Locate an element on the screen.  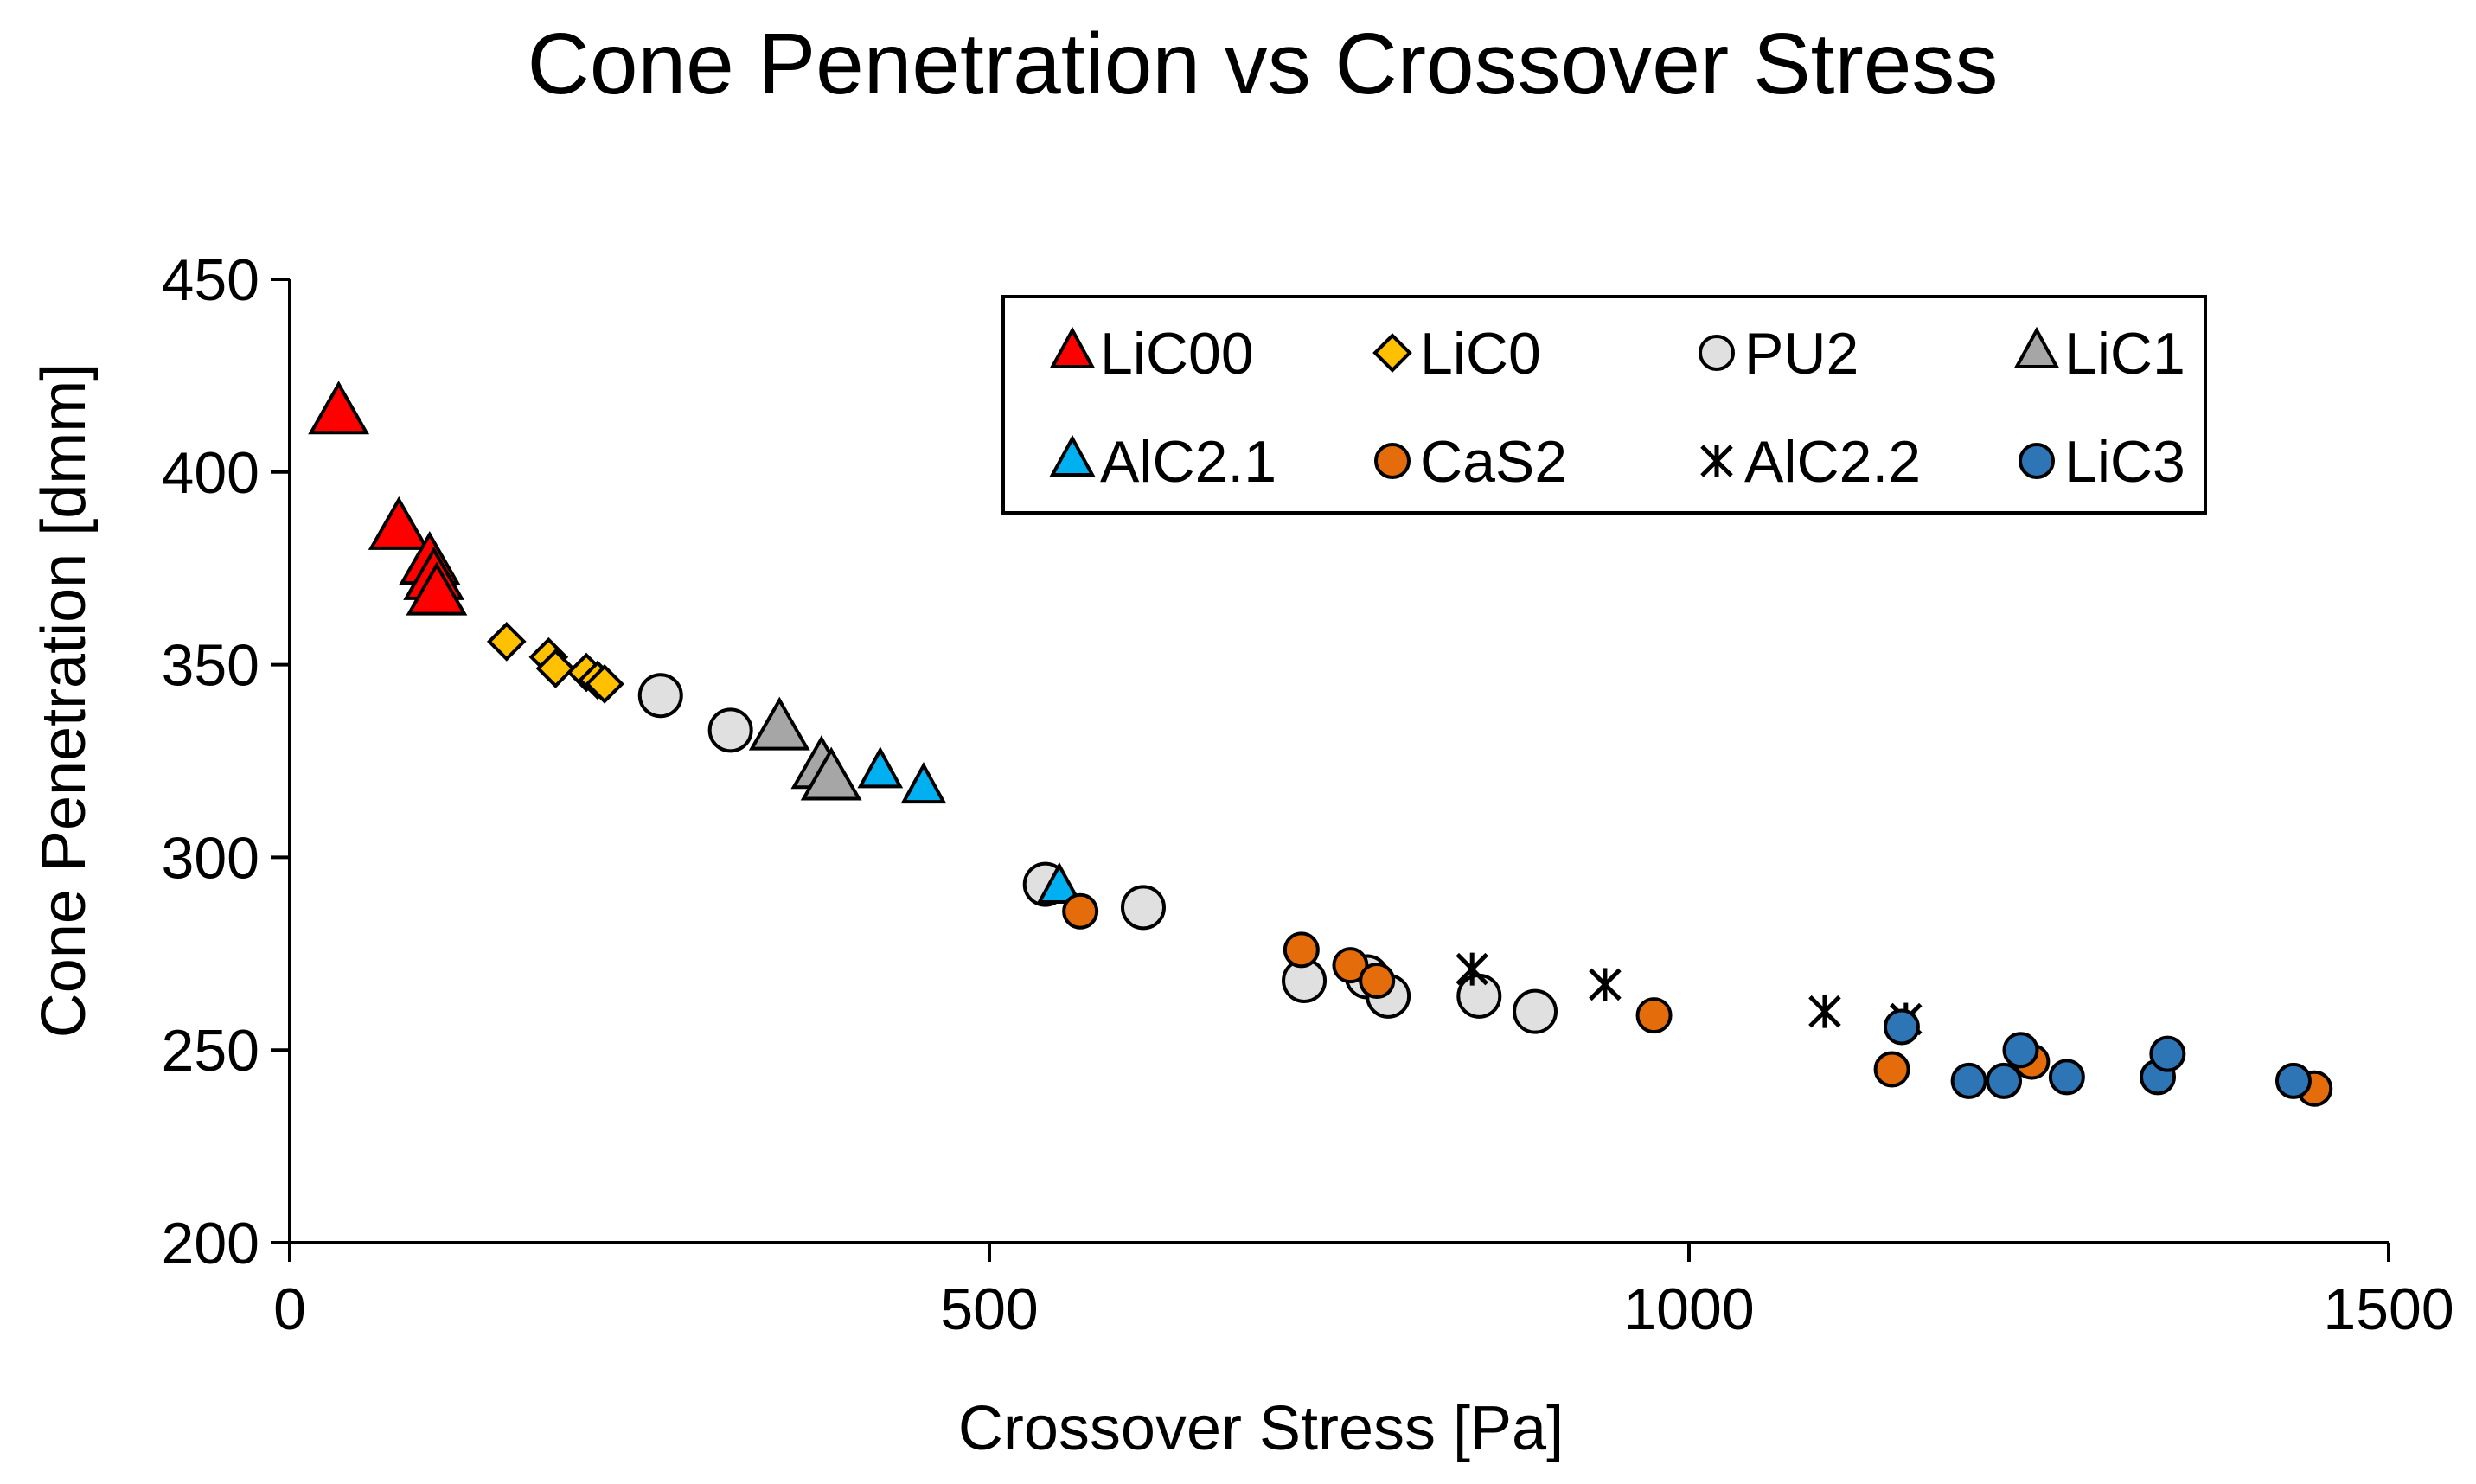
series-lic1 is located at coordinates (805, 749).